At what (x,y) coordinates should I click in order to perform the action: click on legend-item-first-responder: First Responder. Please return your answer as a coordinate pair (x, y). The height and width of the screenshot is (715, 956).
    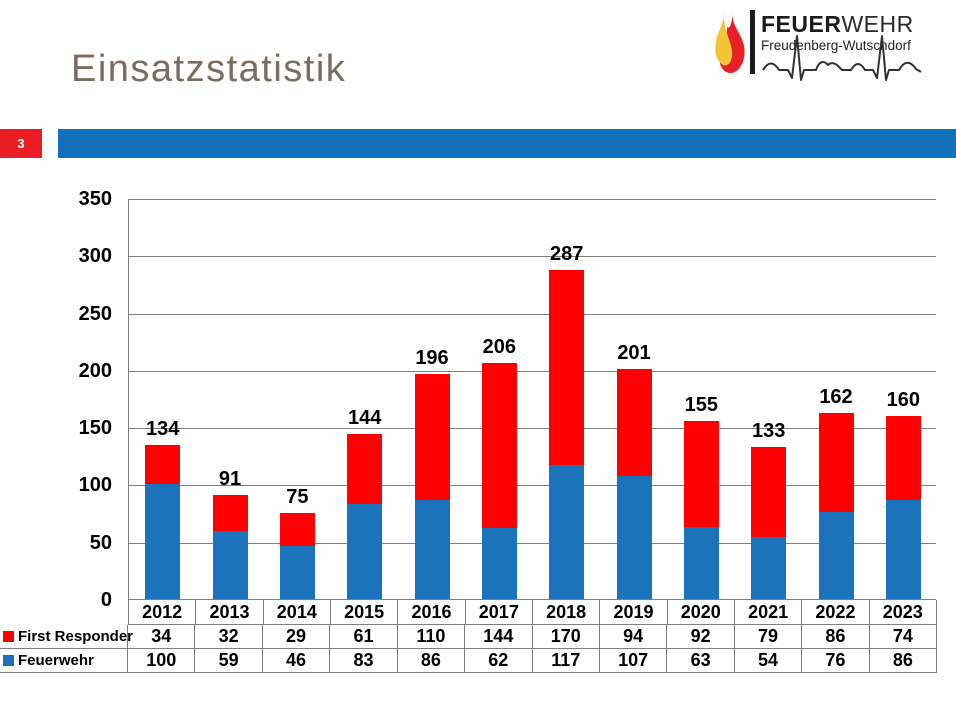
    Looking at the image, I should click on (66, 637).